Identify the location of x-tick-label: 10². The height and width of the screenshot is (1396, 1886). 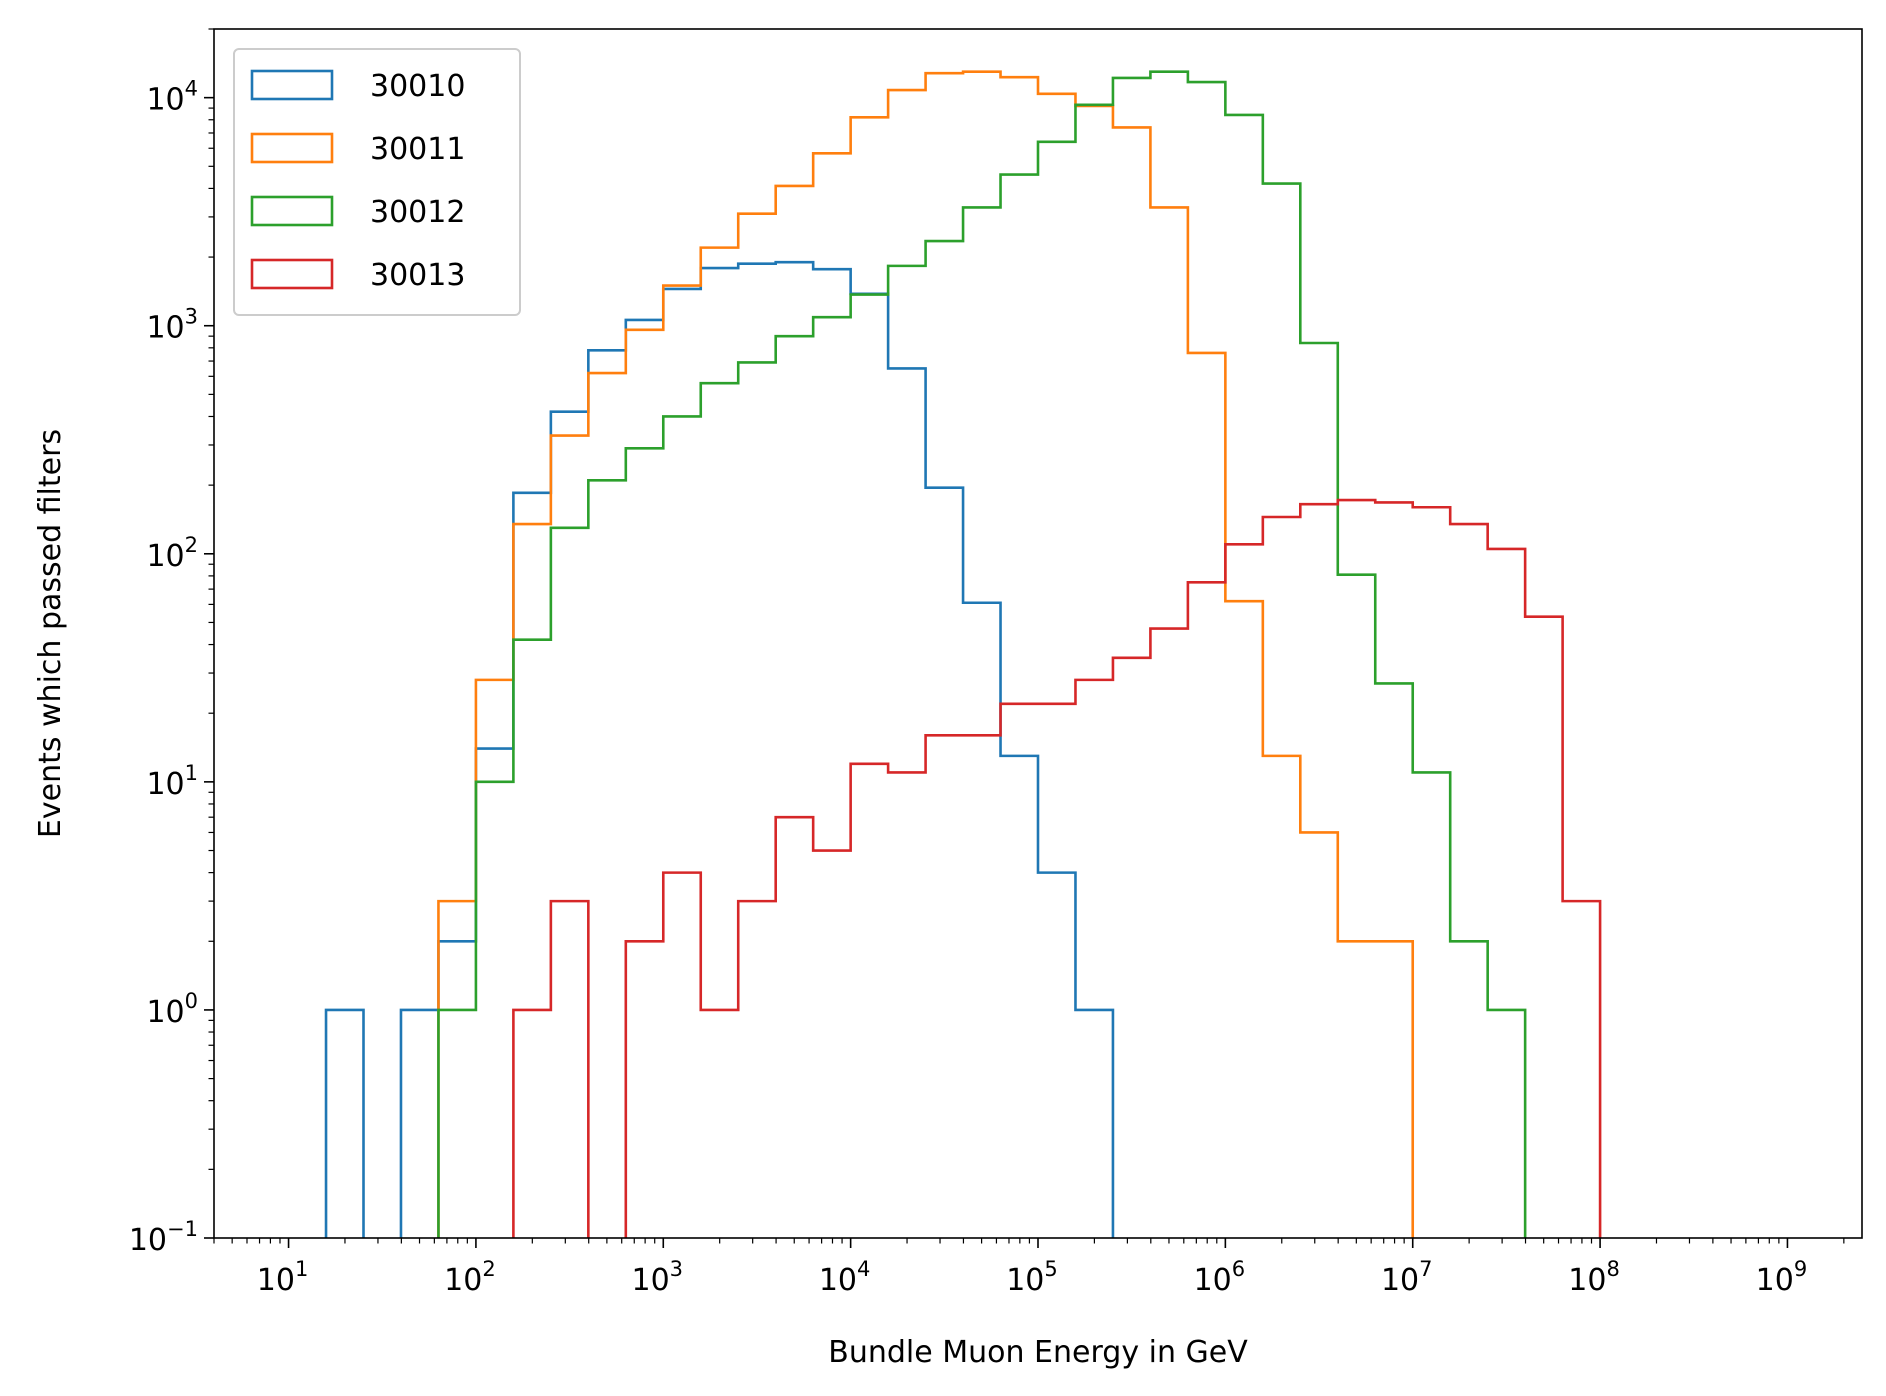
(470, 1277).